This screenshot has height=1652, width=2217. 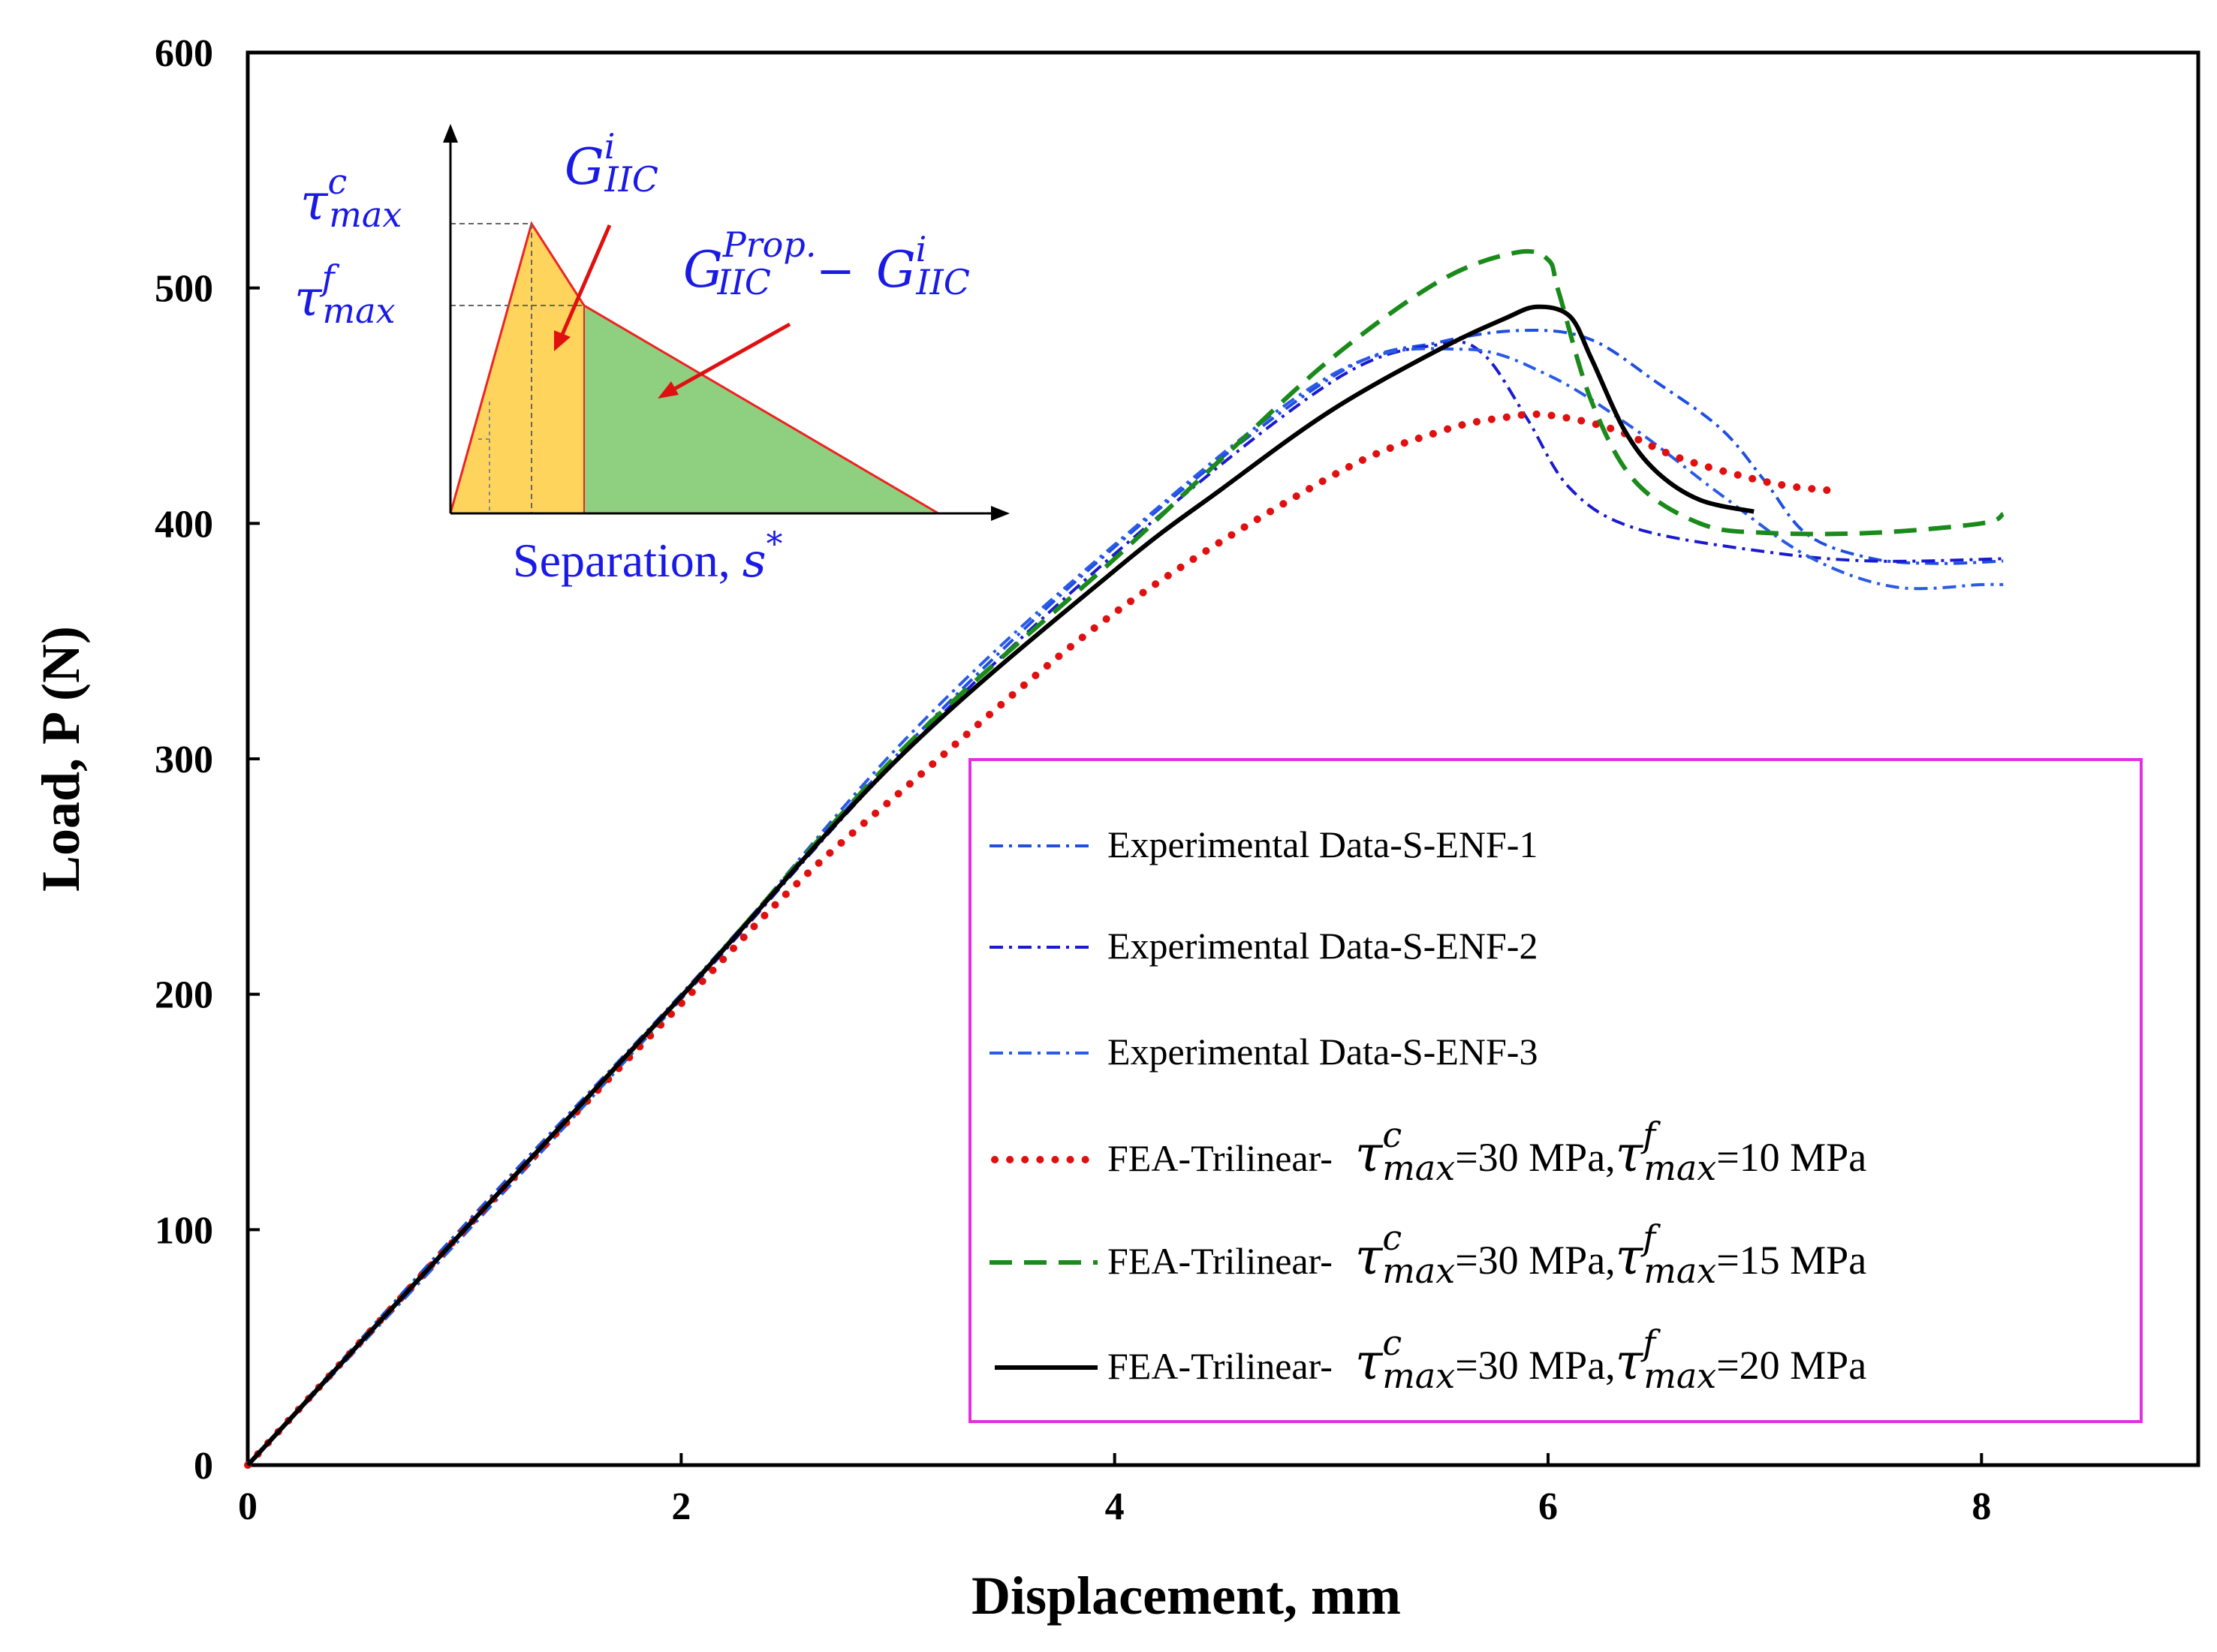 I want to click on inset-x-axis-arrowhead, so click(x=1000, y=513).